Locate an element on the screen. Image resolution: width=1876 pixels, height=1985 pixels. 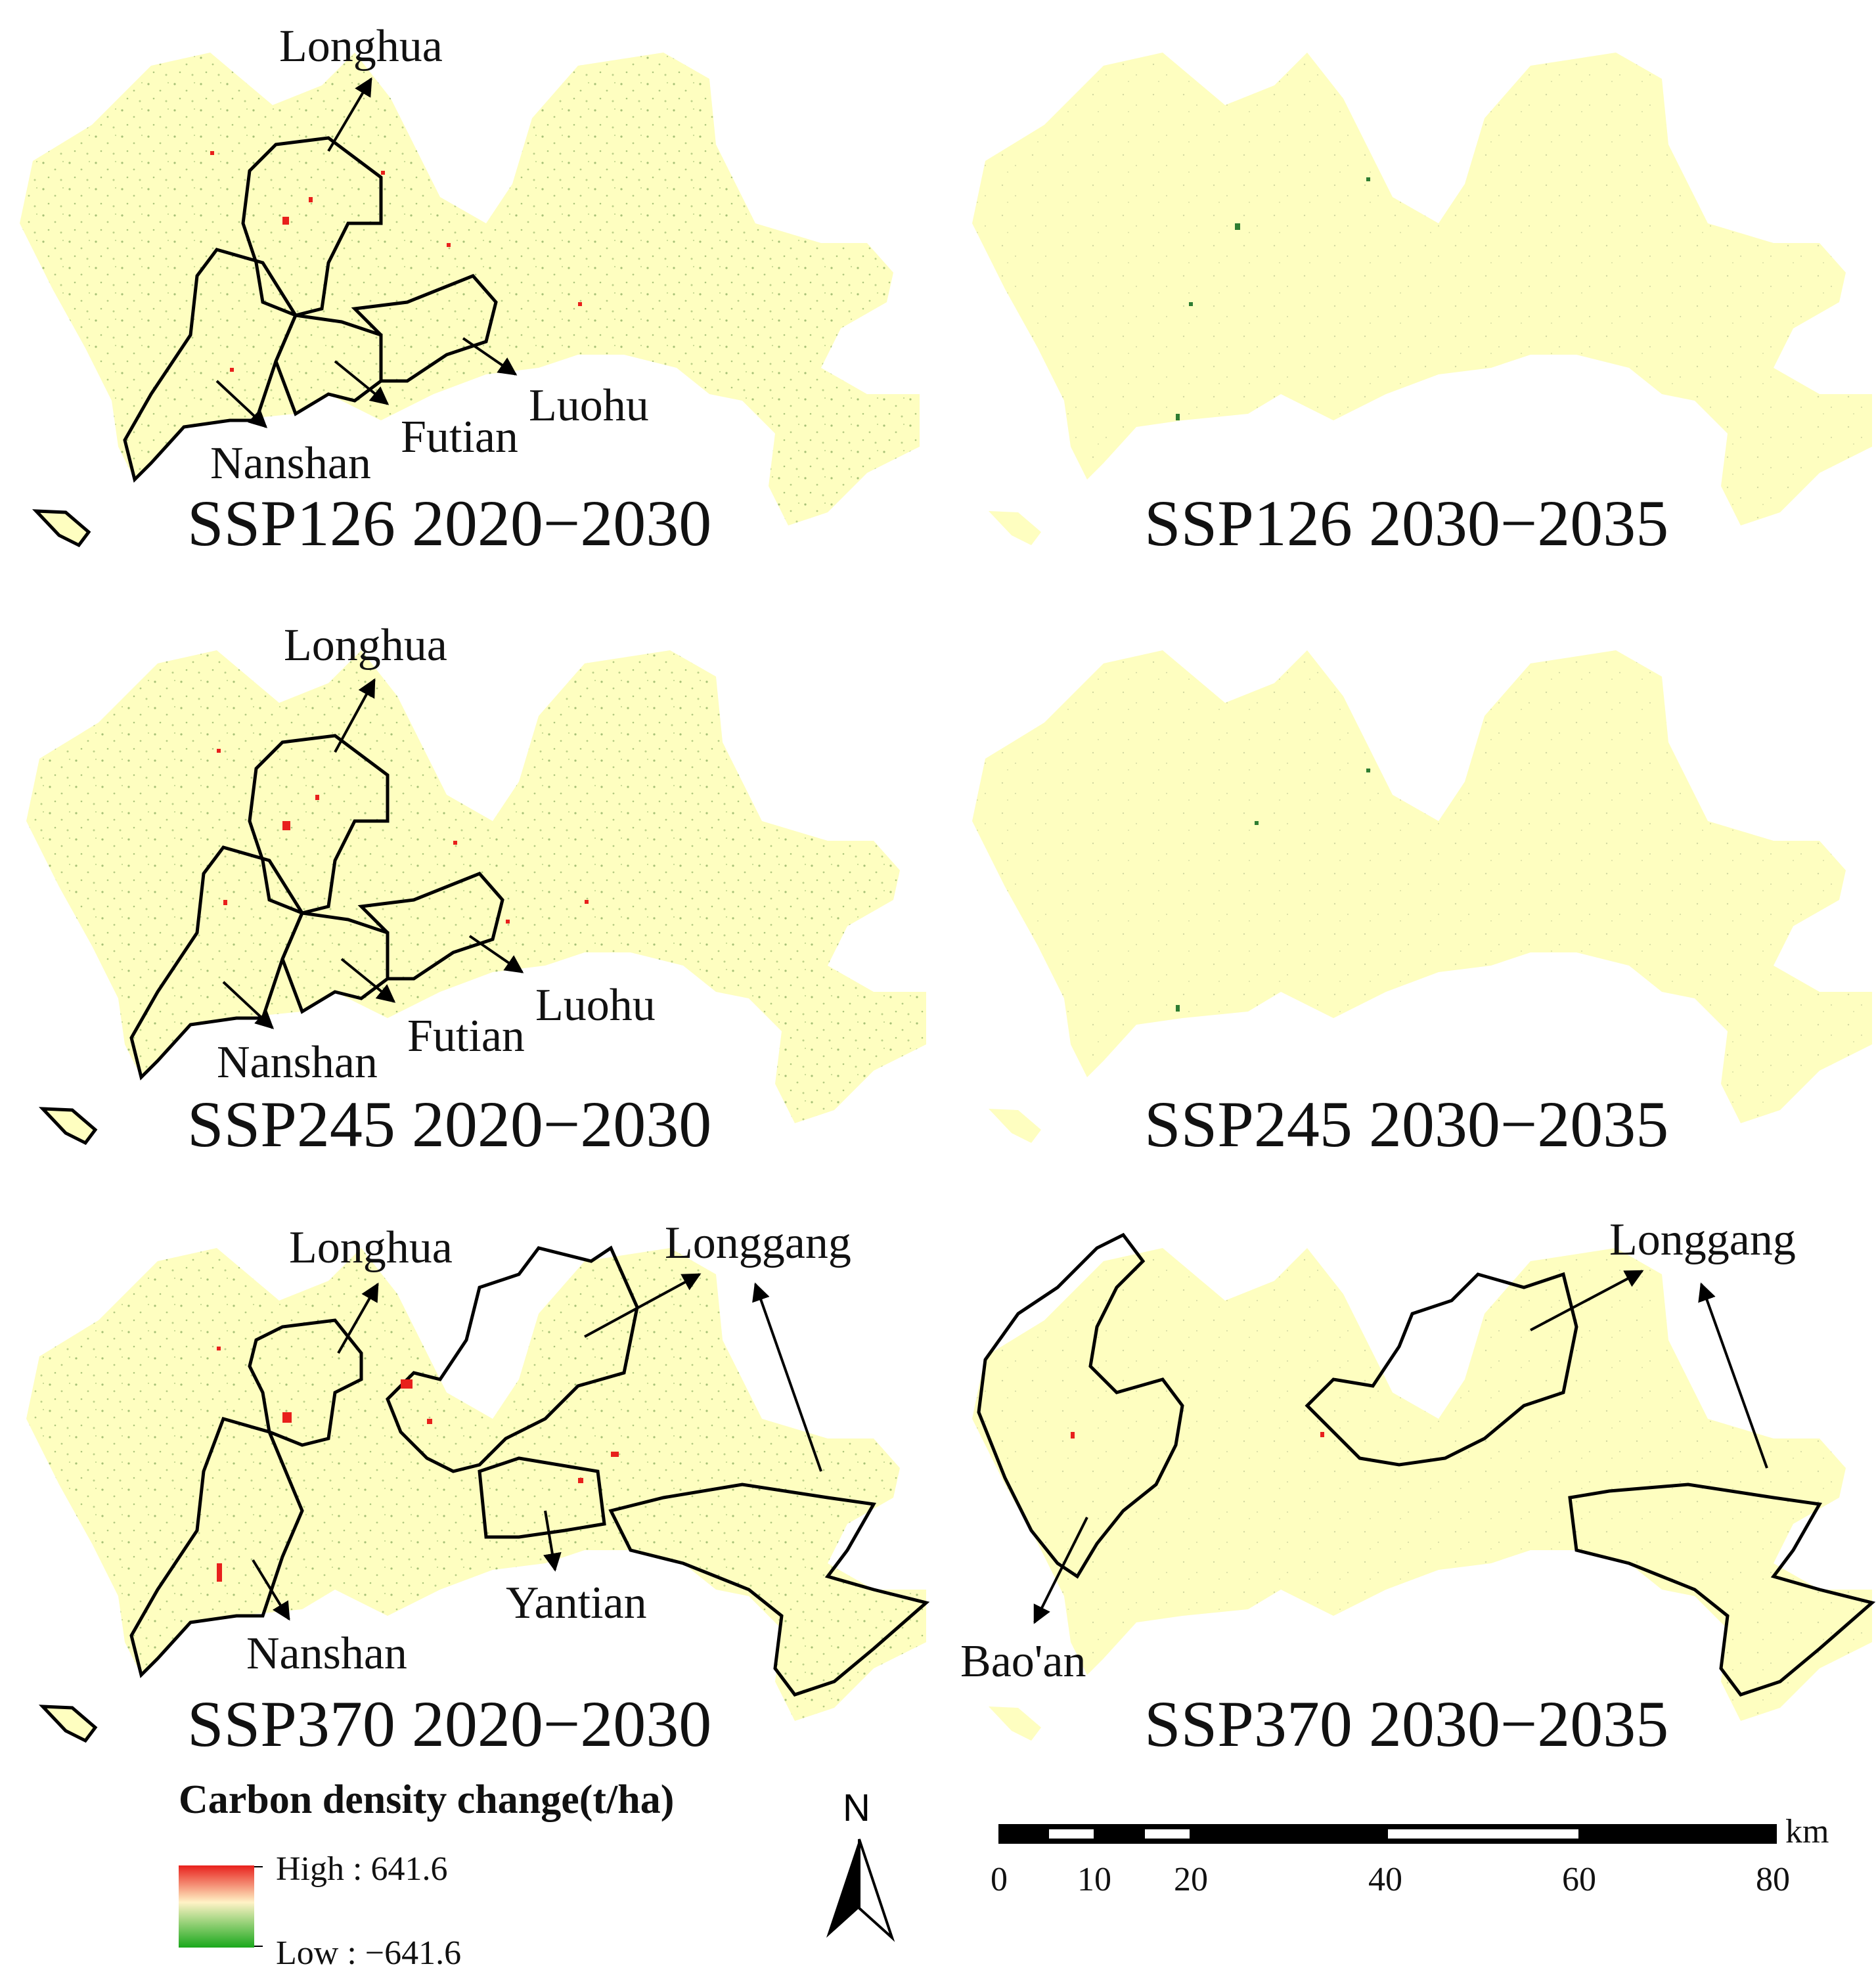
scale-tick: 0 is located at coordinates (999, 1879).